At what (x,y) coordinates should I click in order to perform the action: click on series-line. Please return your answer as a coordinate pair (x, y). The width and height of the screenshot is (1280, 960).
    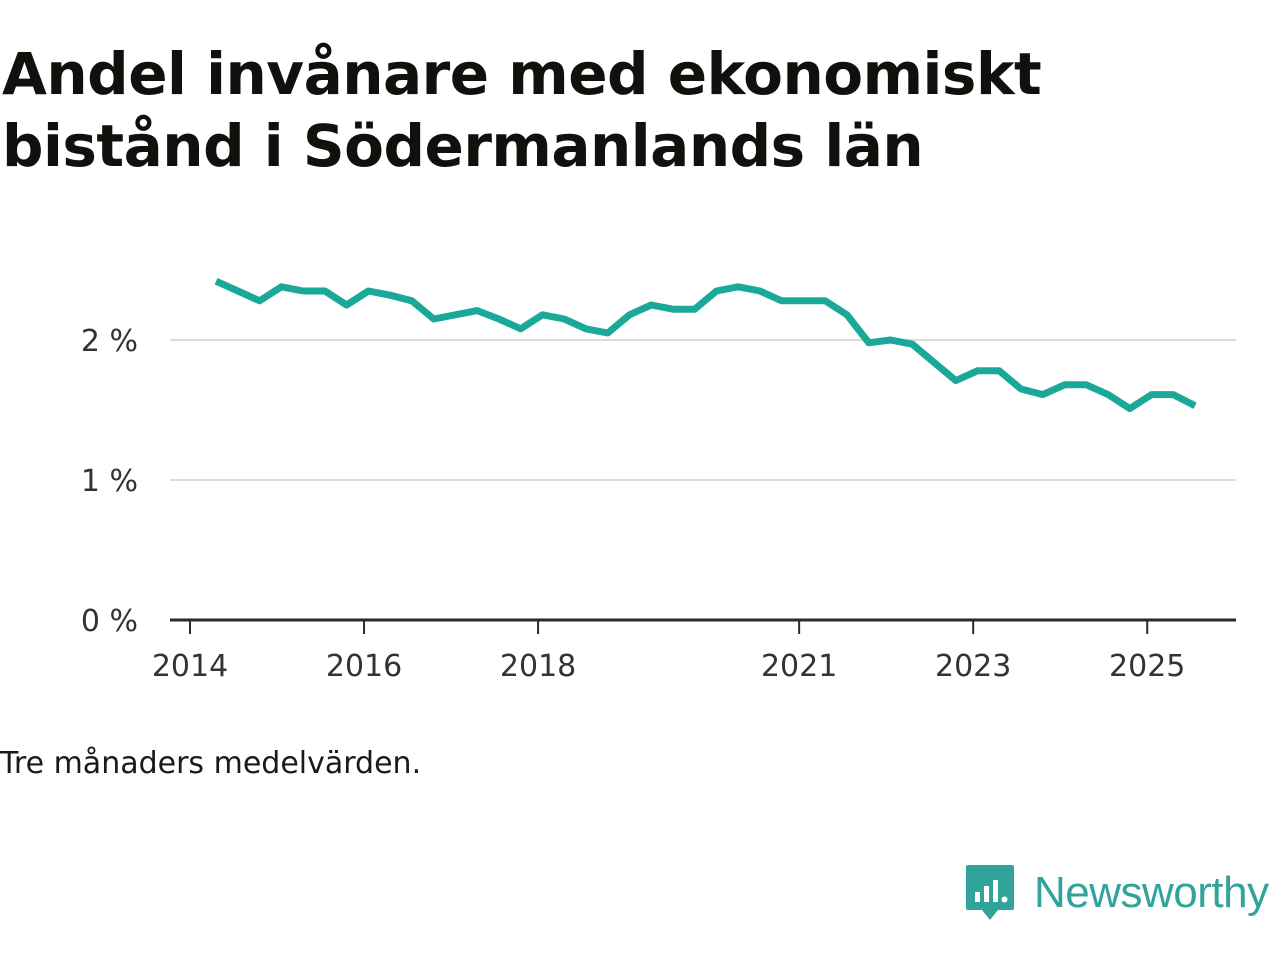
    Looking at the image, I should click on (705, 345).